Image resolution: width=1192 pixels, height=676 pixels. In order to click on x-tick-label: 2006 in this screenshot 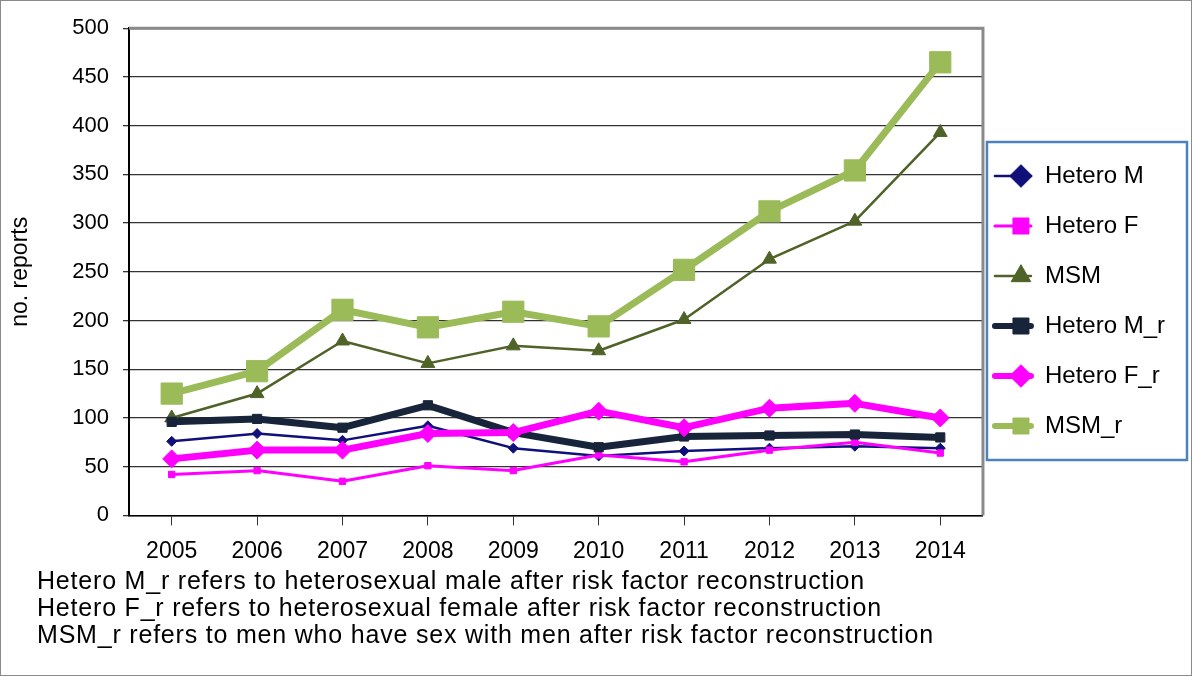, I will do `click(257, 549)`.